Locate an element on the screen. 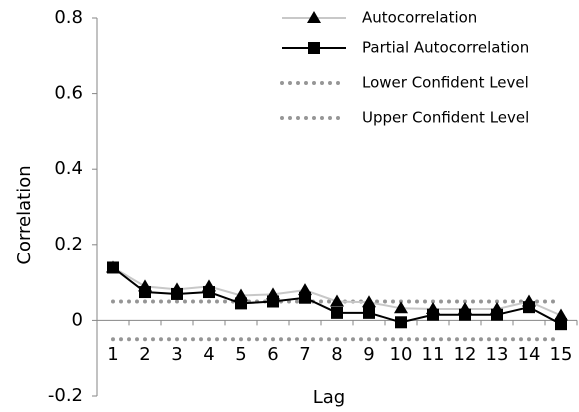  y-tick-label: 0.4 is located at coordinates (68, 168).